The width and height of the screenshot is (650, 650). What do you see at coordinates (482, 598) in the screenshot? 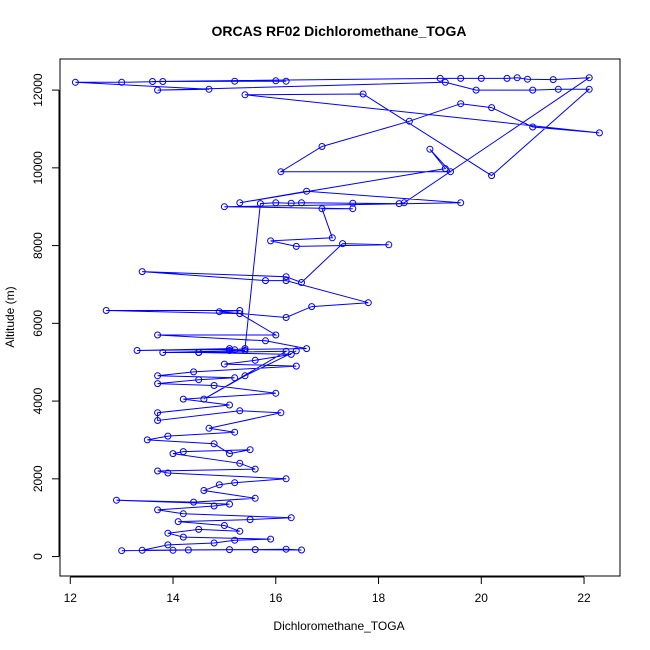
I see `x-tick-label: 20` at bounding box center [482, 598].